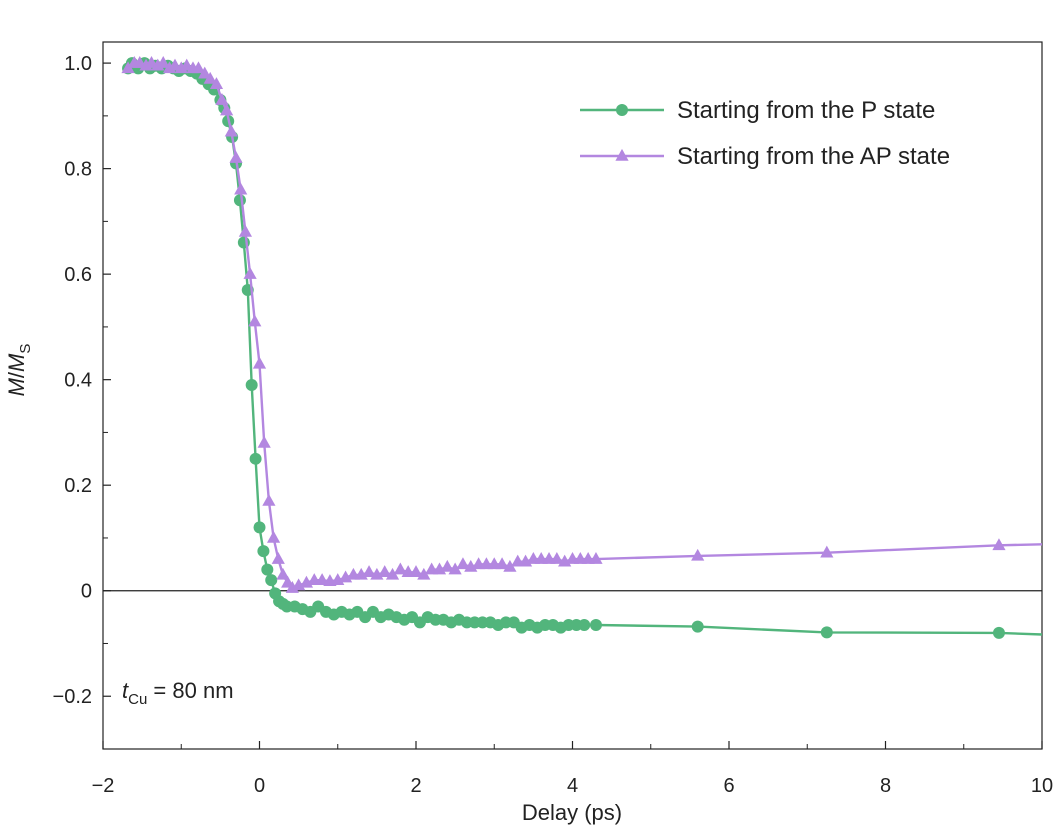 The height and width of the screenshot is (828, 1053). Describe the element at coordinates (572, 812) in the screenshot. I see `x-axis-title: Delay (ps)` at that location.